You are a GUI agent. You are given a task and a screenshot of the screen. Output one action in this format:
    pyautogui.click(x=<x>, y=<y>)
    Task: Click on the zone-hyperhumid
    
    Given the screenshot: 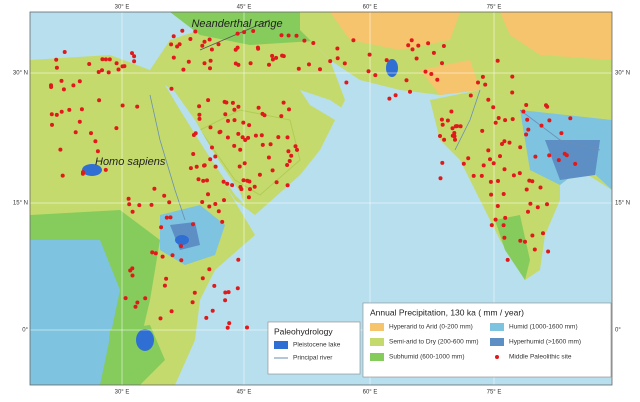 What is the action you would take?
    pyautogui.click(x=572, y=160)
    